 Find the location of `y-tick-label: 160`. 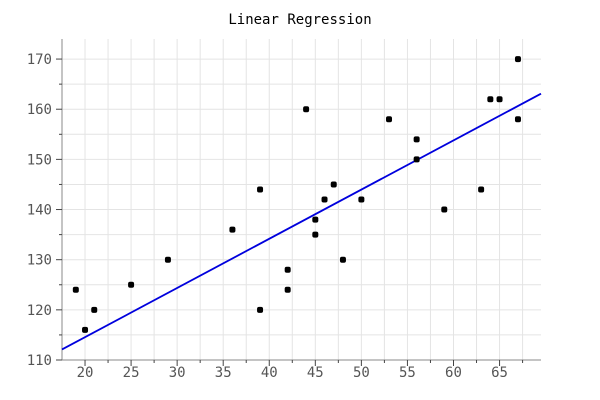

y-tick-label: 160 is located at coordinates (39, 110).